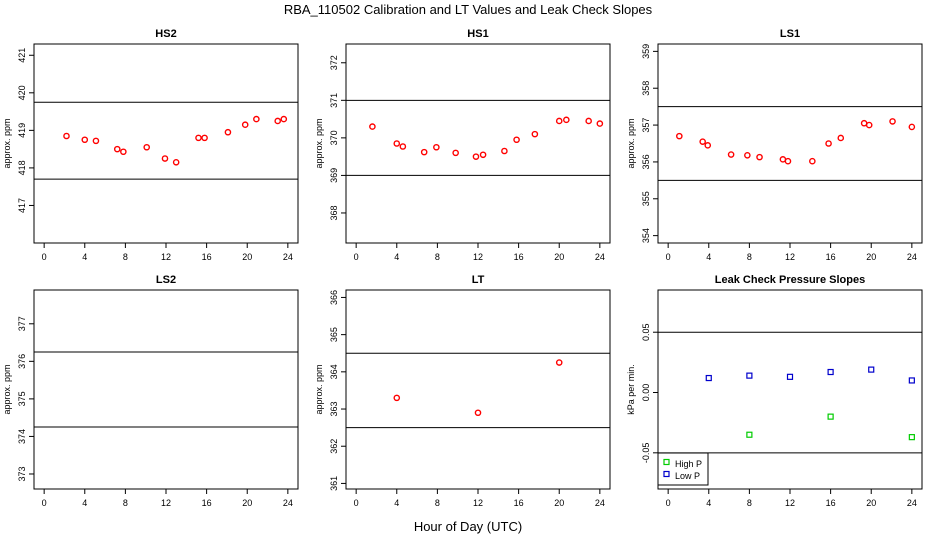 The height and width of the screenshot is (540, 936). I want to click on y-tick-label: 372, so click(334, 62).